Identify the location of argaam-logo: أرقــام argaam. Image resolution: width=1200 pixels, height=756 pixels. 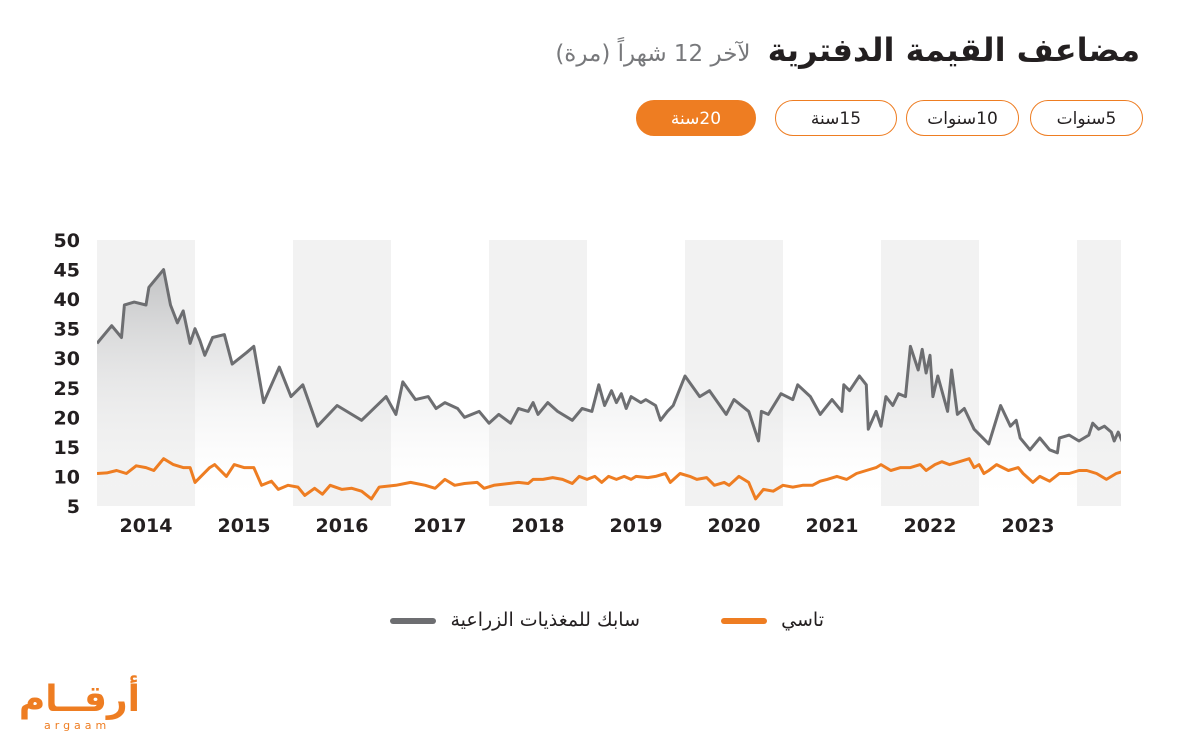
(79, 709).